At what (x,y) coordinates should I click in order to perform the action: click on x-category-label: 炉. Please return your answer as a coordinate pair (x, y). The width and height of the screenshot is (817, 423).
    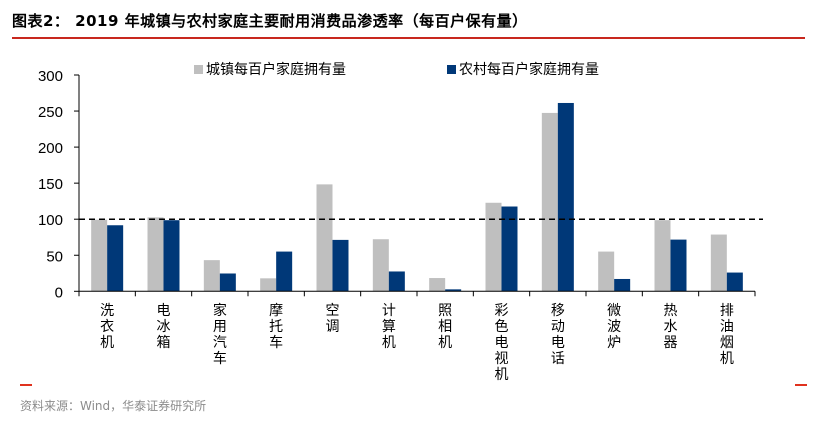
    Looking at the image, I should click on (614, 343).